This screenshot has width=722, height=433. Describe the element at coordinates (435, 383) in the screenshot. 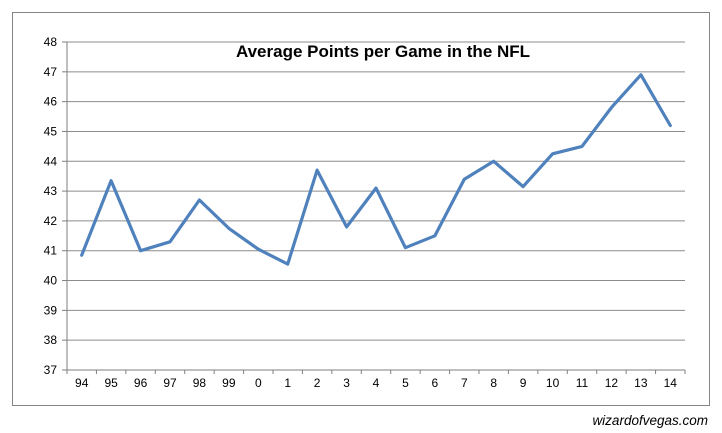

I see `x-tick-label: 6` at that location.